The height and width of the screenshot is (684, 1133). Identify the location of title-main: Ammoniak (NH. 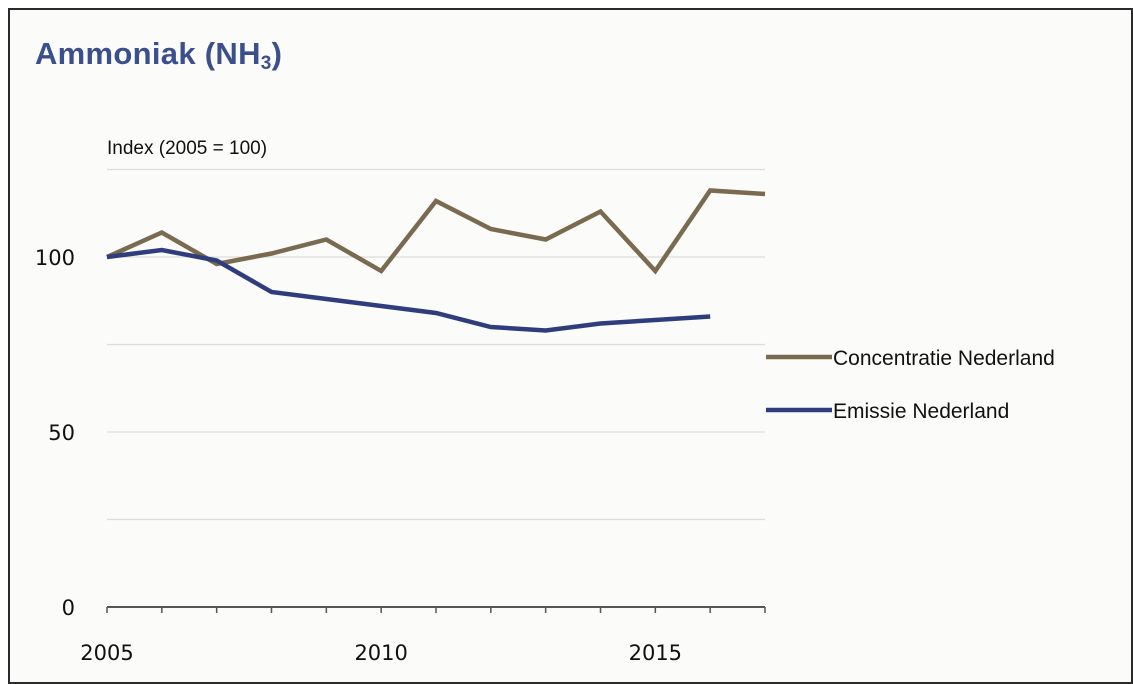
(148, 53).